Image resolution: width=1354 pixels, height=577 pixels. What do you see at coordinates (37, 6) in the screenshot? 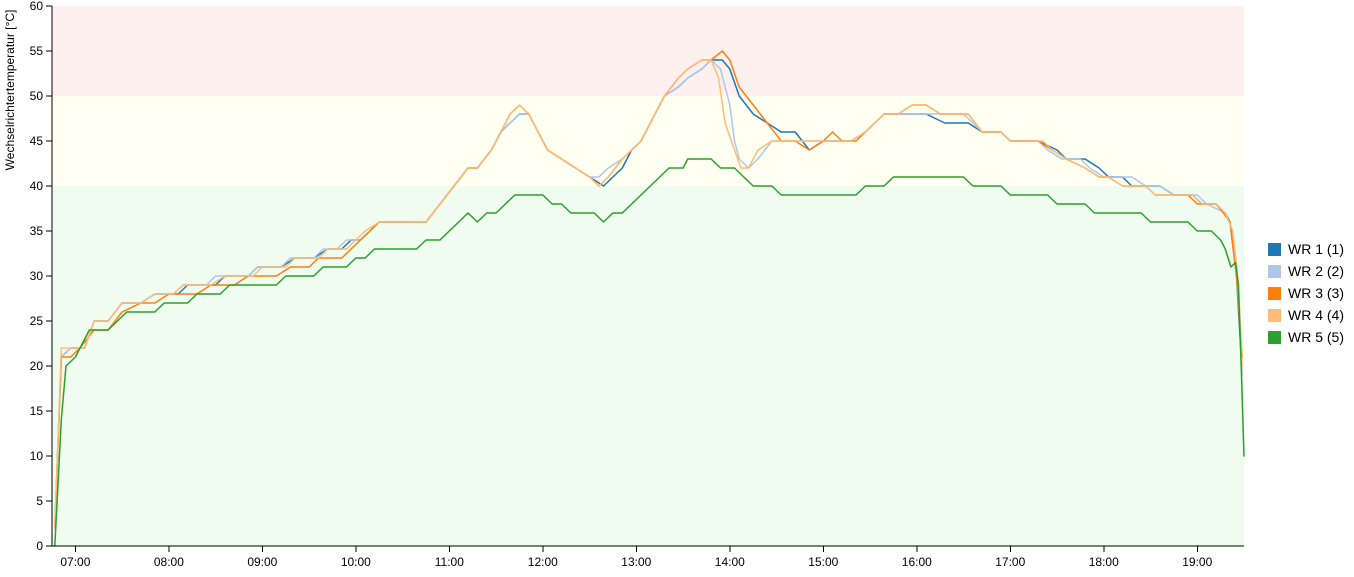
I see `y-tick-label: 60` at bounding box center [37, 6].